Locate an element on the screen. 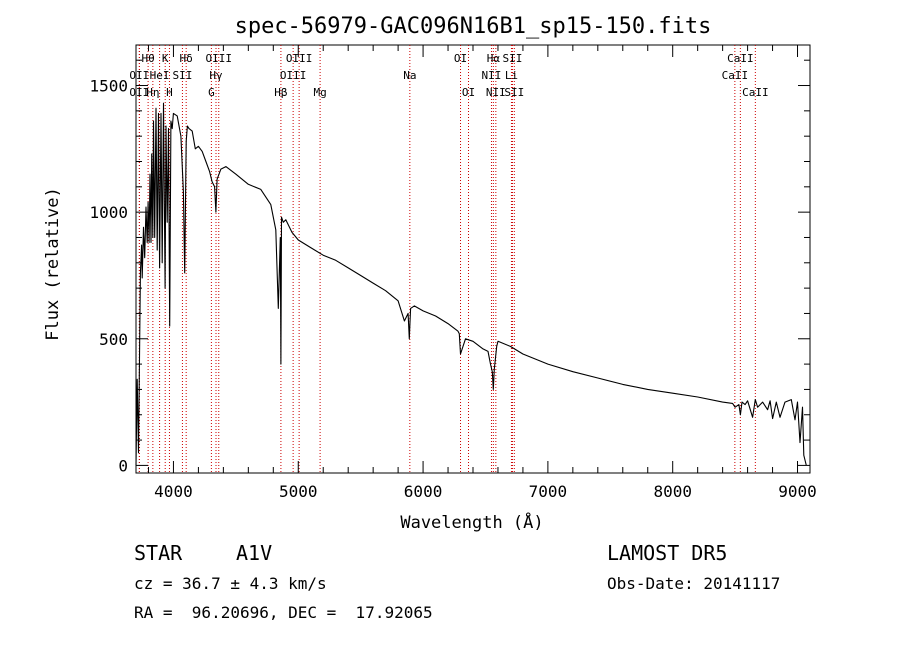 The height and width of the screenshot is (649, 900). coordinates: RA = 96.20696, DEC = 17.92065 is located at coordinates (283, 612).